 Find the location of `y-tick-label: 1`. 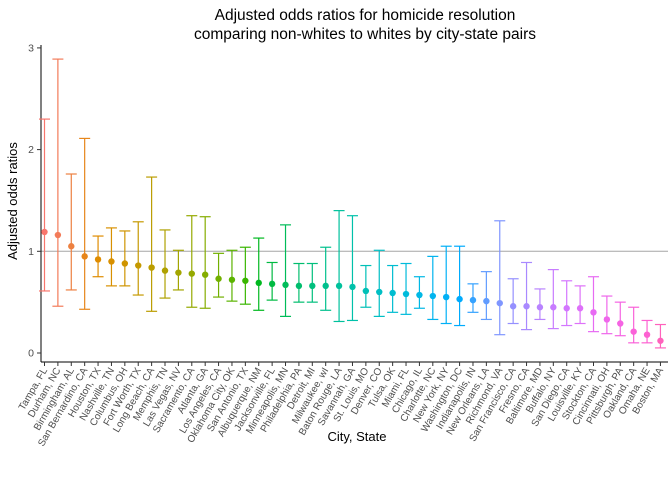

y-tick-label: 1 is located at coordinates (31, 252).